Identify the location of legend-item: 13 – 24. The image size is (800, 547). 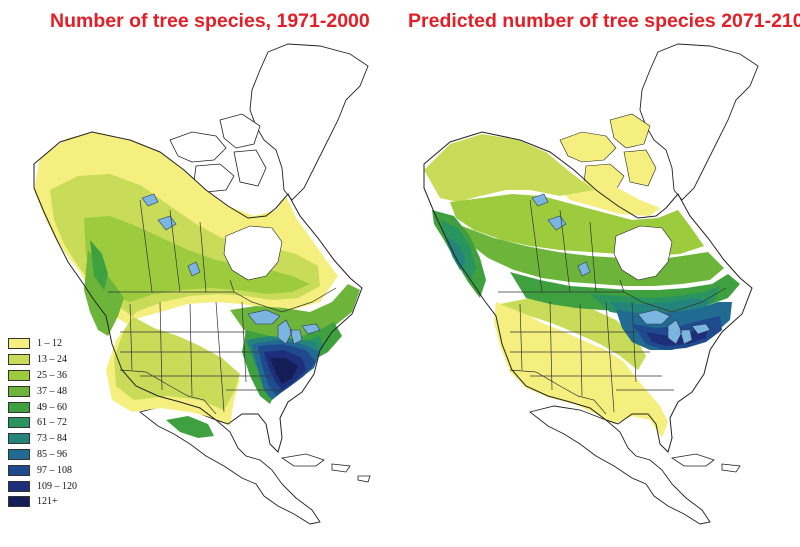
(47, 360).